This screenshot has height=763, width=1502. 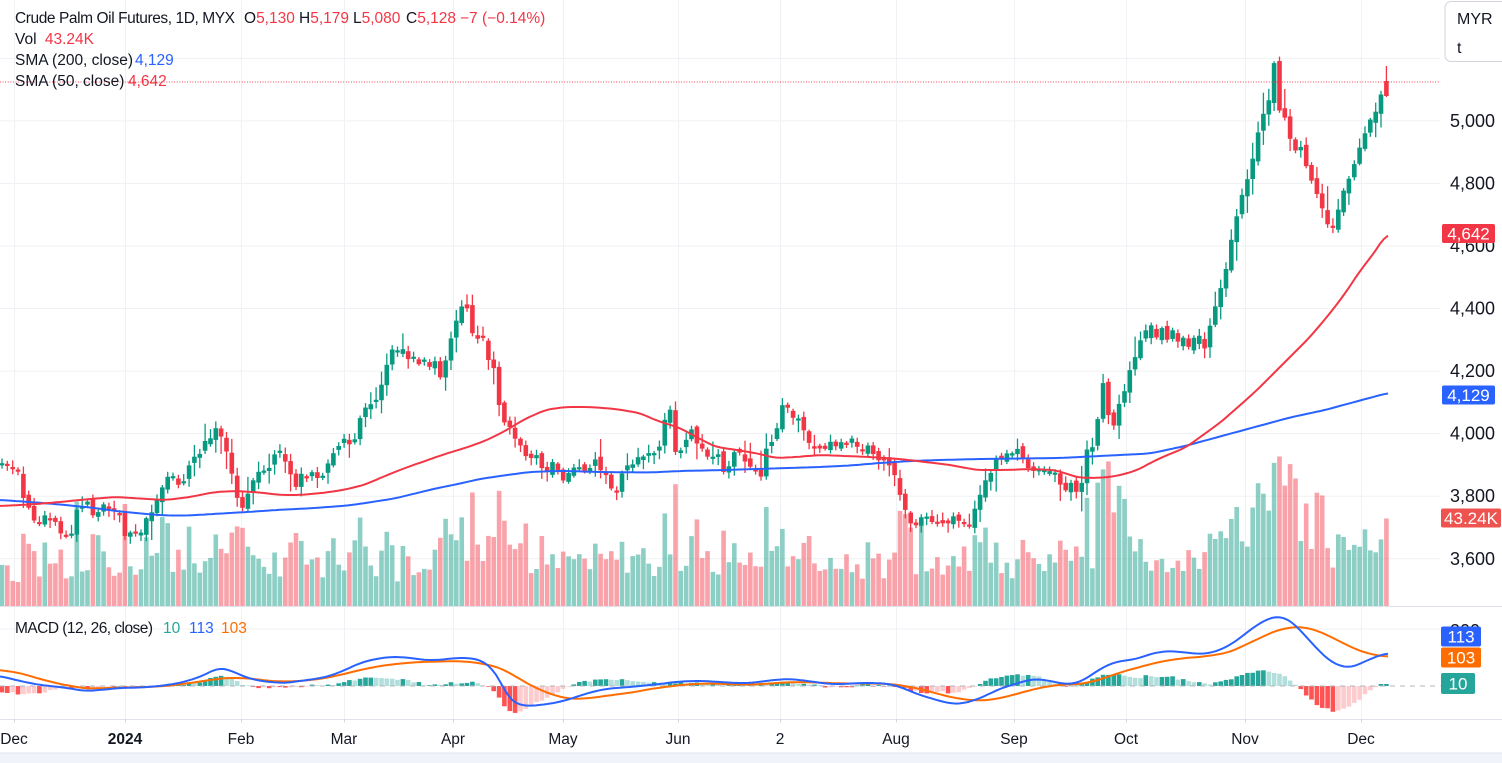 I want to click on svg-text: C5,128, so click(x=431, y=18).